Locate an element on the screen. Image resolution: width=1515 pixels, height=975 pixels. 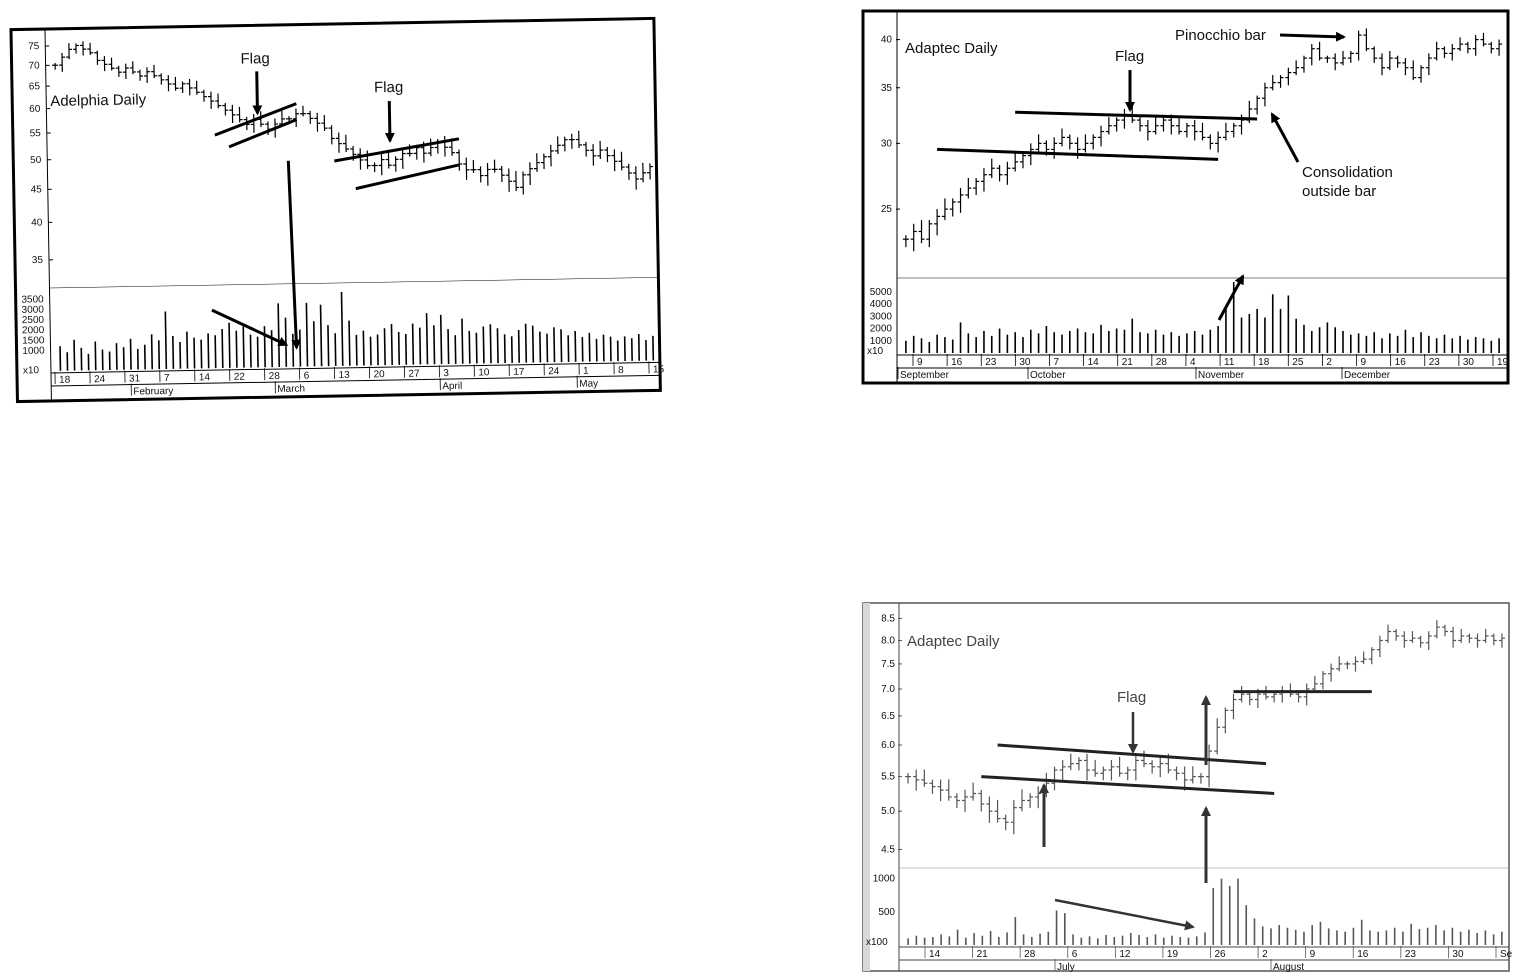
y-tick-label: 50 is located at coordinates (36, 160).